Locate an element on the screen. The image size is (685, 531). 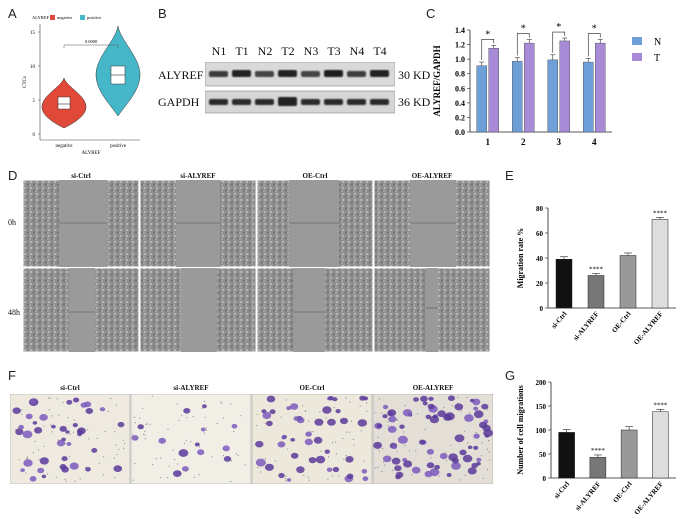
ytick-label: 100 is located at coordinates (541, 431).